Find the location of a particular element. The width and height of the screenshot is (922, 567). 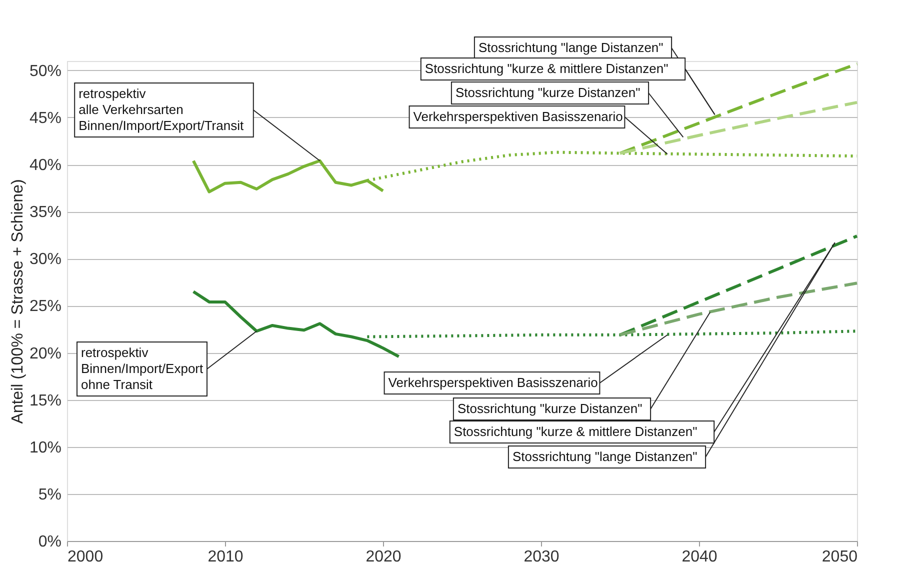

y-tick-label: 5% is located at coordinates (50, 495).